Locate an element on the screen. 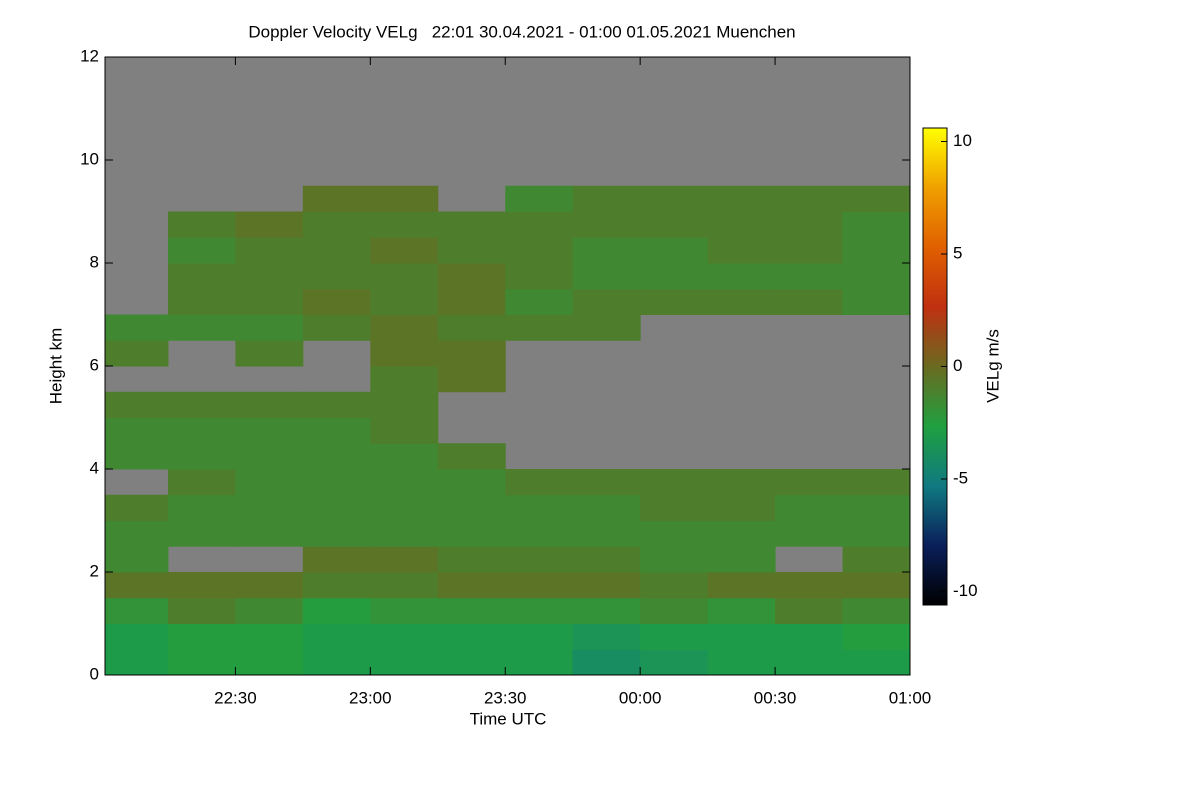 This screenshot has width=1200, height=805. y-tick-label: 12 is located at coordinates (89, 55).